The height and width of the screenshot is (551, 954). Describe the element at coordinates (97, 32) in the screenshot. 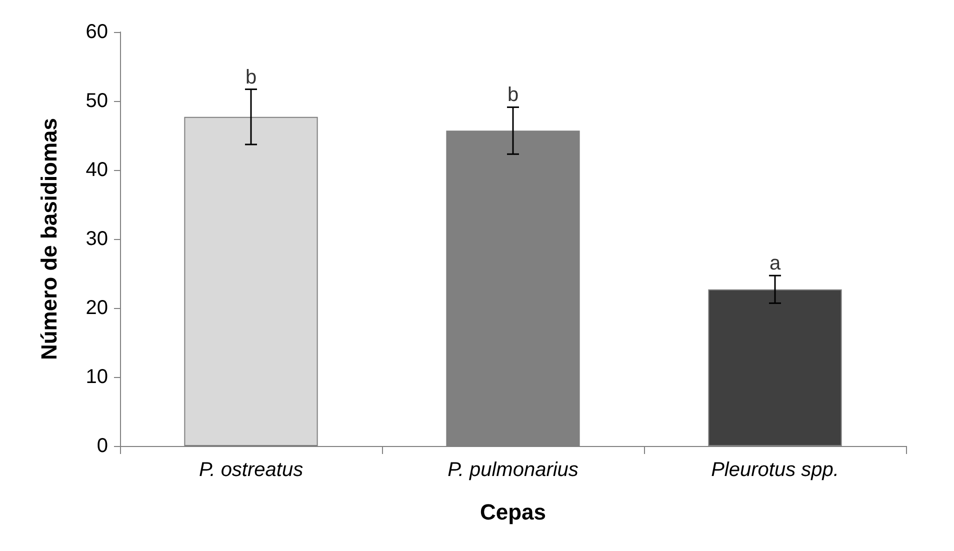

I see `y-tick-label: 60` at that location.